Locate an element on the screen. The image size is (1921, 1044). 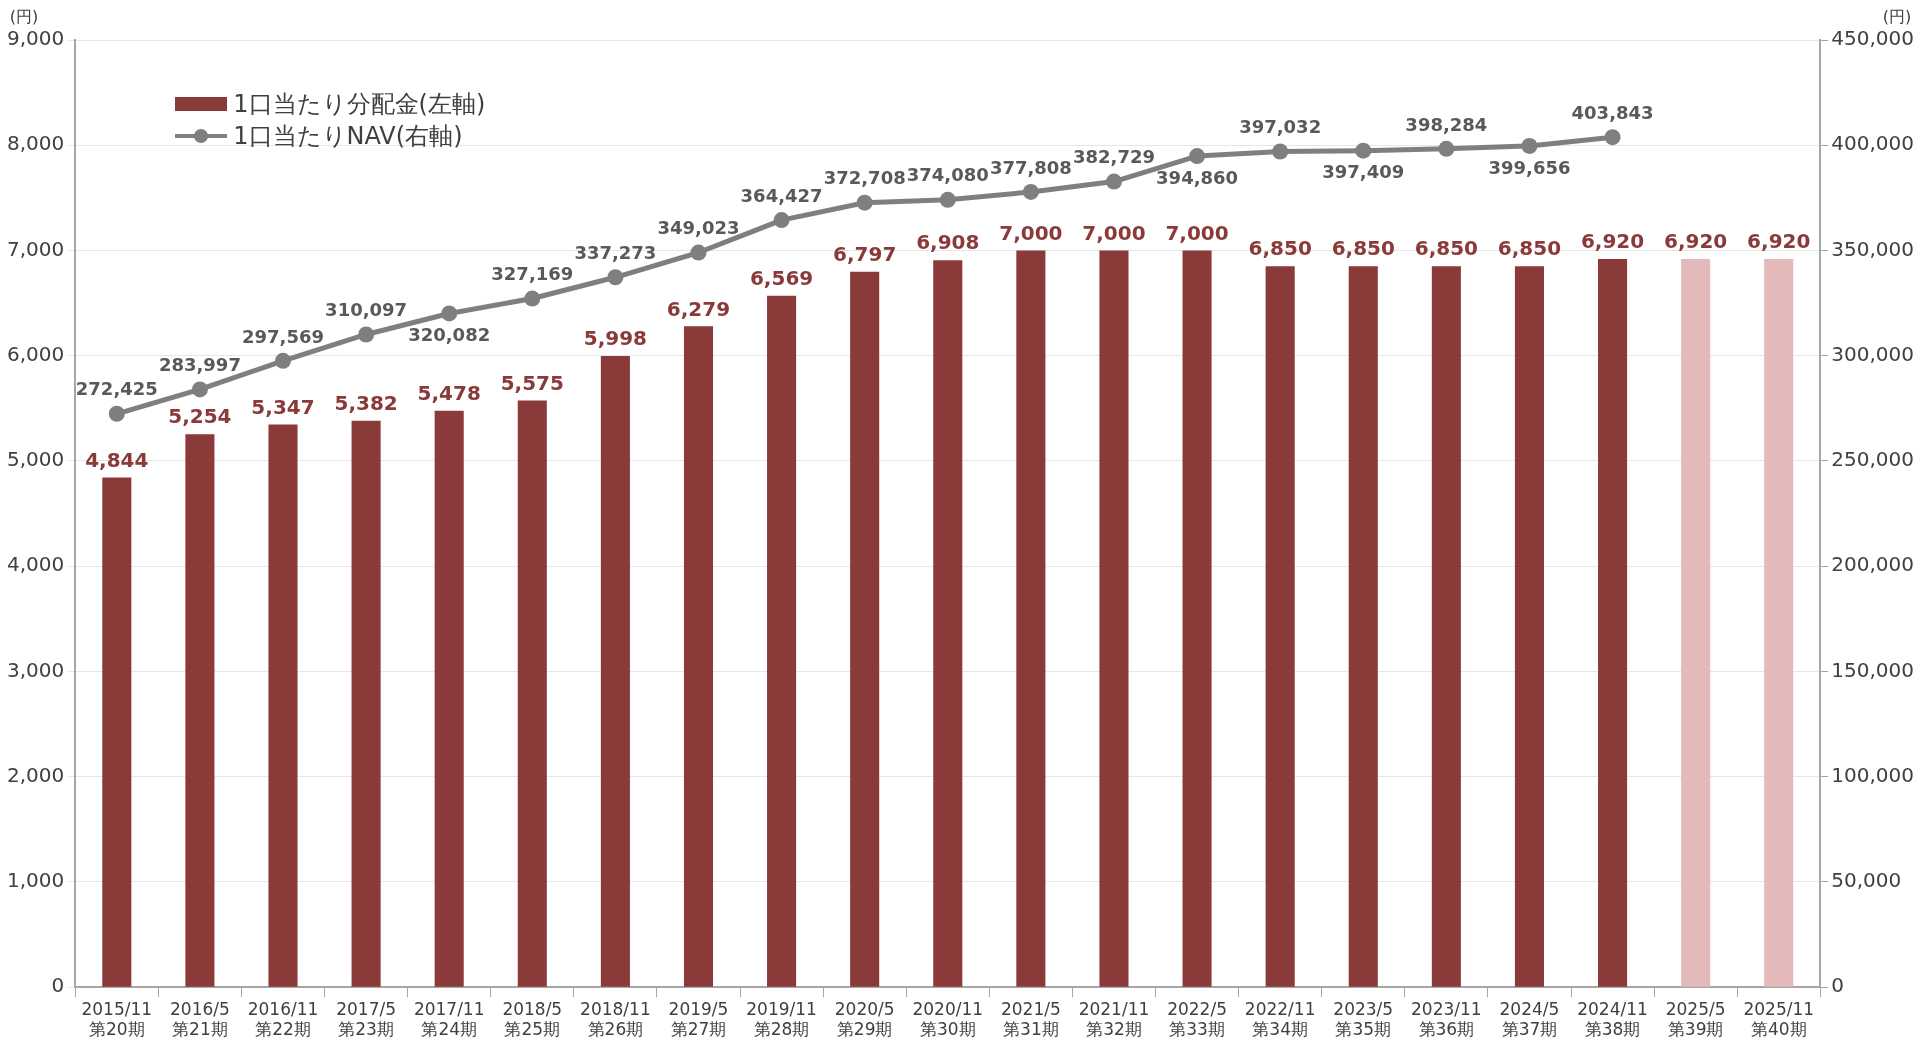
x-tick-label: 2020/11 第30期 is located at coordinates (948, 1019).